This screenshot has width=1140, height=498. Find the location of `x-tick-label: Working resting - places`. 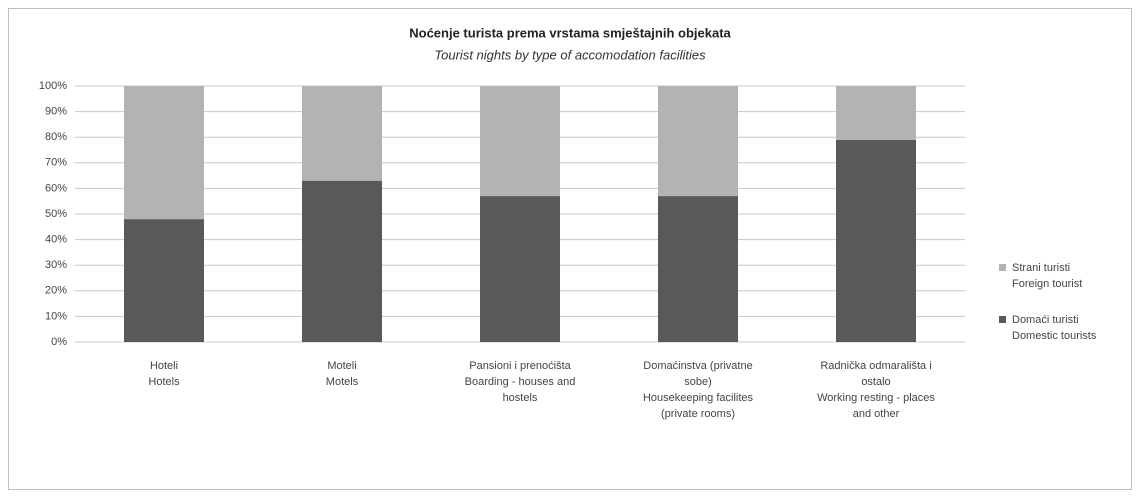

x-tick-label: Working resting - places is located at coordinates (876, 398).